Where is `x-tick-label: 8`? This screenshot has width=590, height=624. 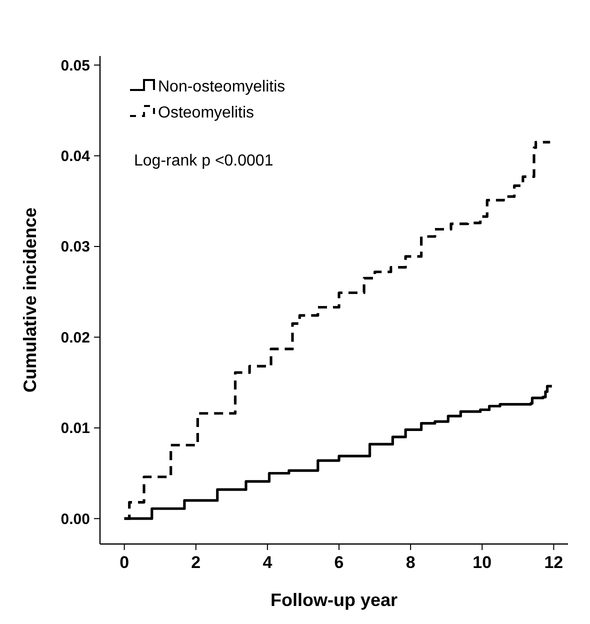
x-tick-label: 8 is located at coordinates (411, 562).